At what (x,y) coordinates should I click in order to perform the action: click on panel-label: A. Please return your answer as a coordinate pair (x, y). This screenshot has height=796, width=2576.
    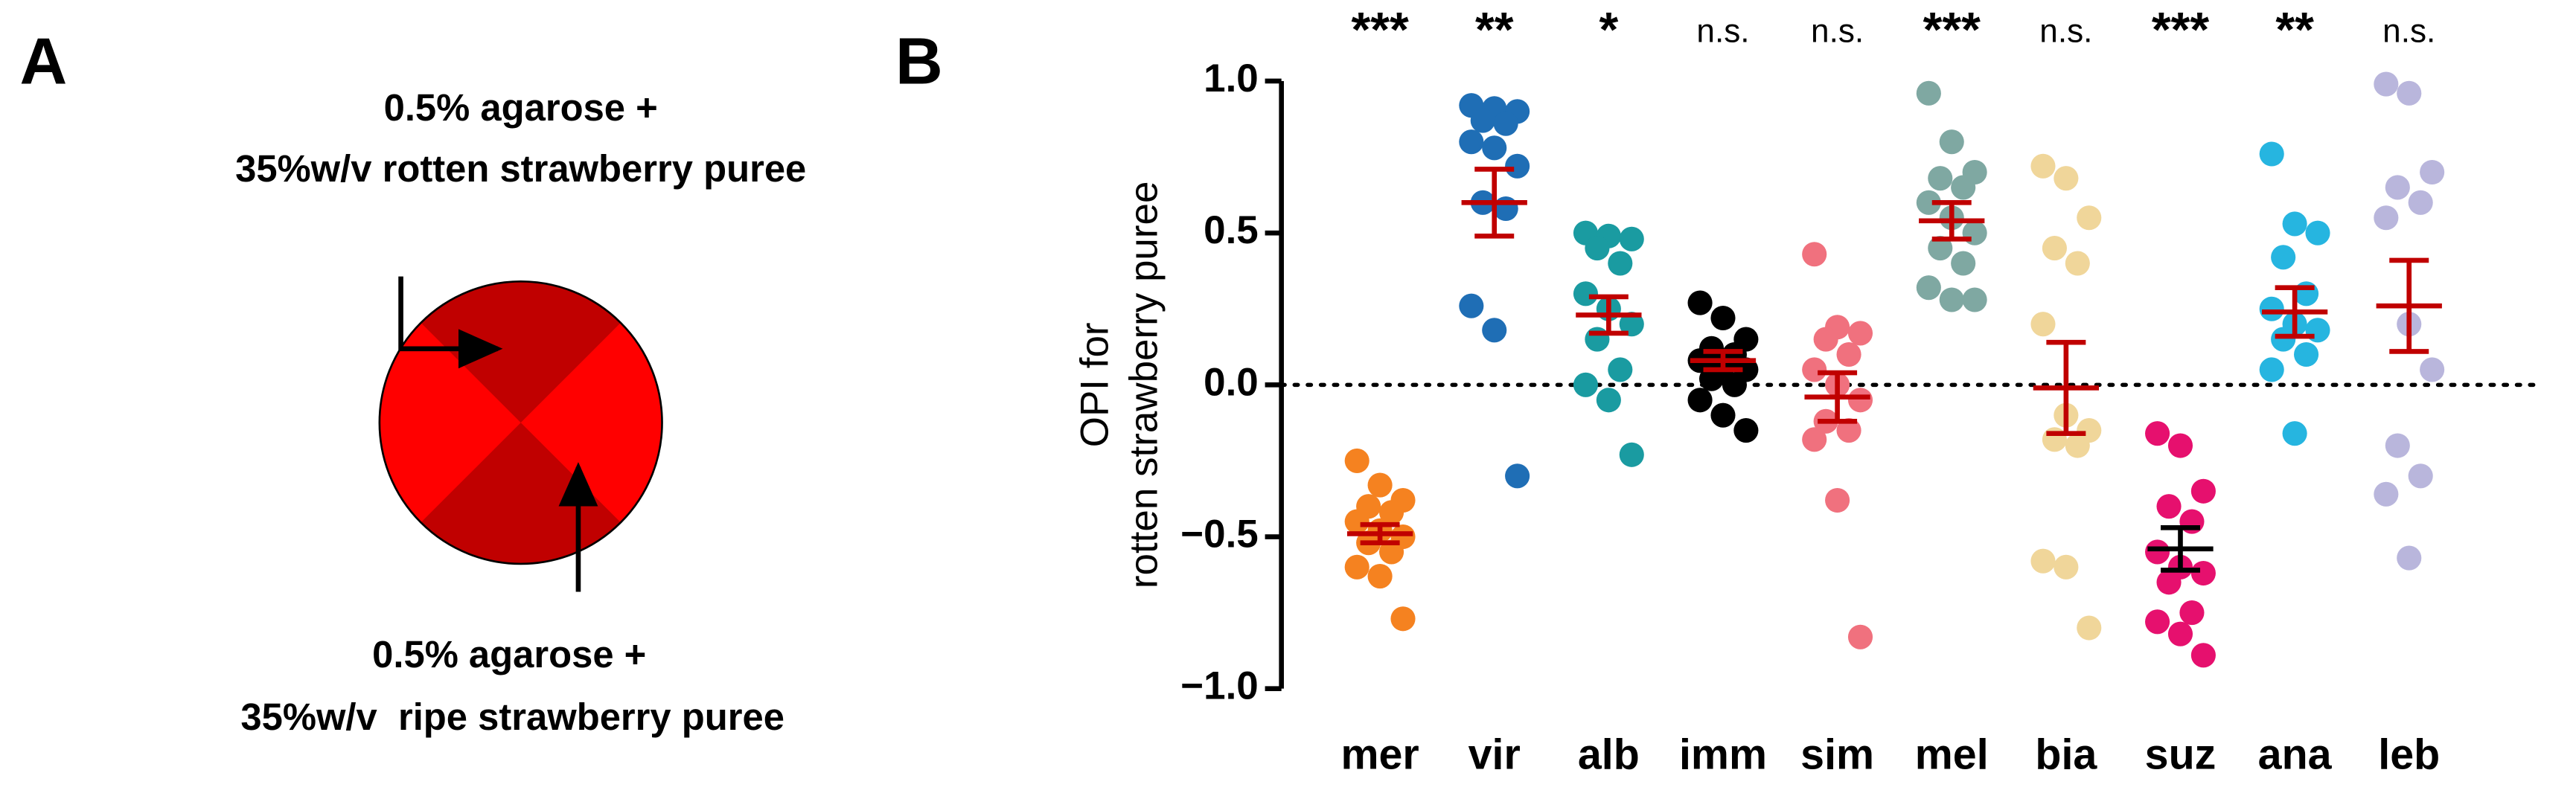
    Looking at the image, I should click on (43, 61).